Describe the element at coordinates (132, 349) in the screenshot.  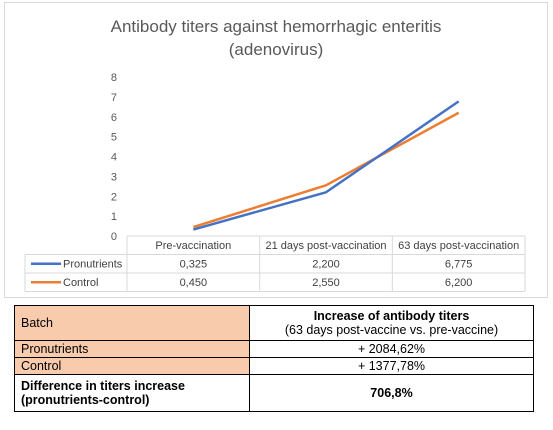
I see `row-label: Pronutrients` at that location.